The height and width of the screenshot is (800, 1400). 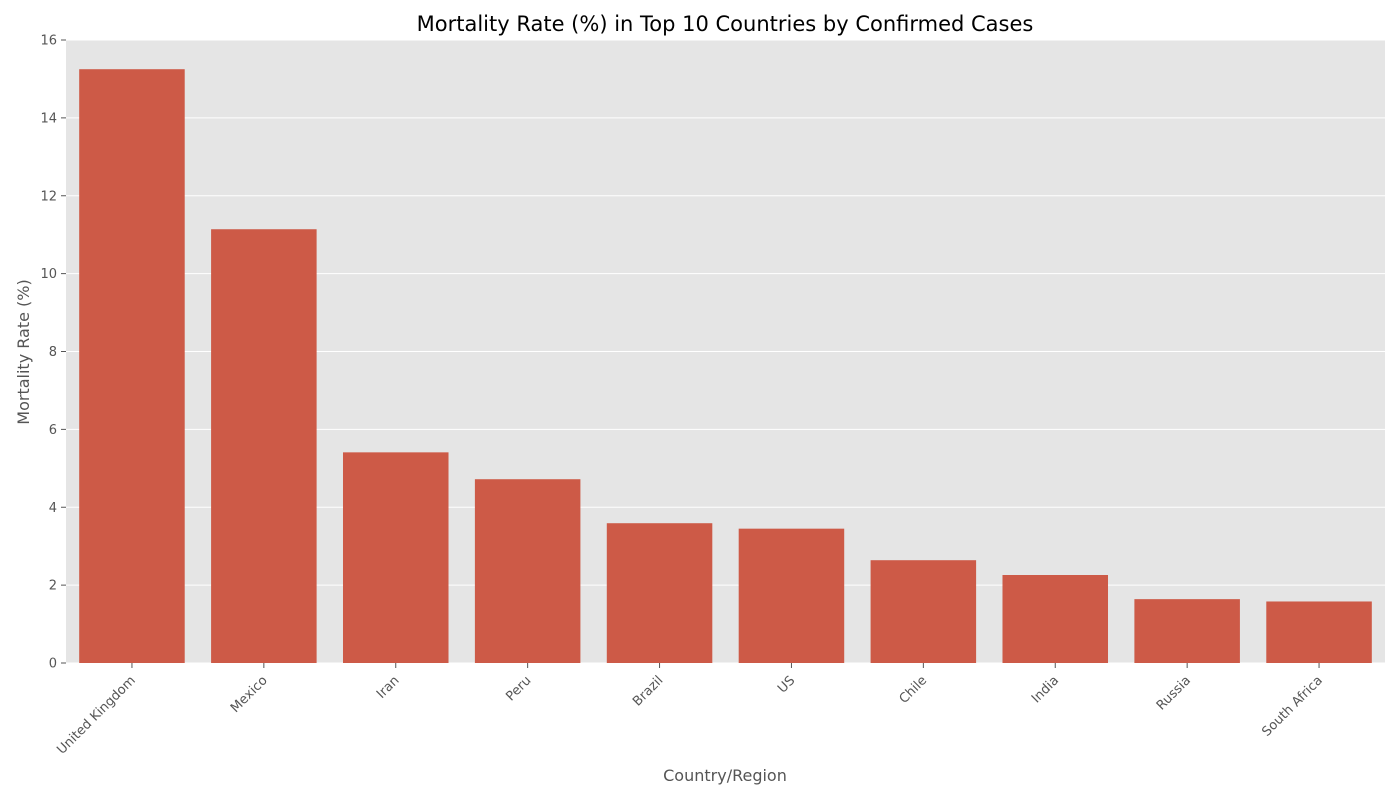 I want to click on y-axis: 0 2 4 6 8 10 12 14 16, so click(x=53, y=353).